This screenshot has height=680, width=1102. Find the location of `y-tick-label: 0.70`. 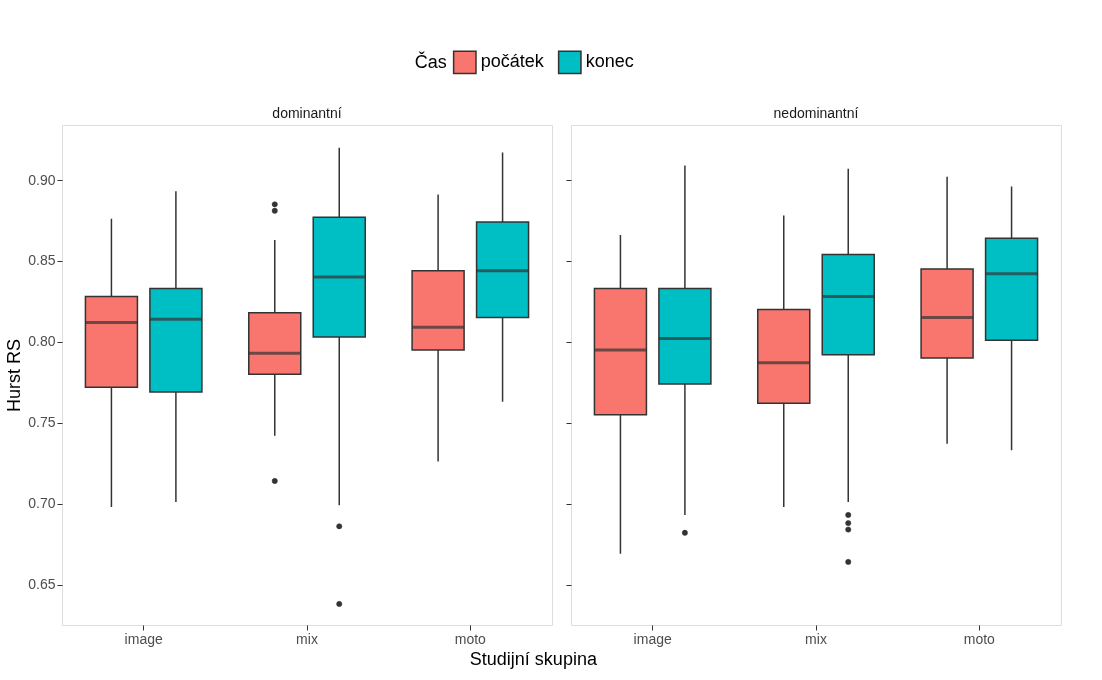

y-tick-label: 0.70 is located at coordinates (42, 503).